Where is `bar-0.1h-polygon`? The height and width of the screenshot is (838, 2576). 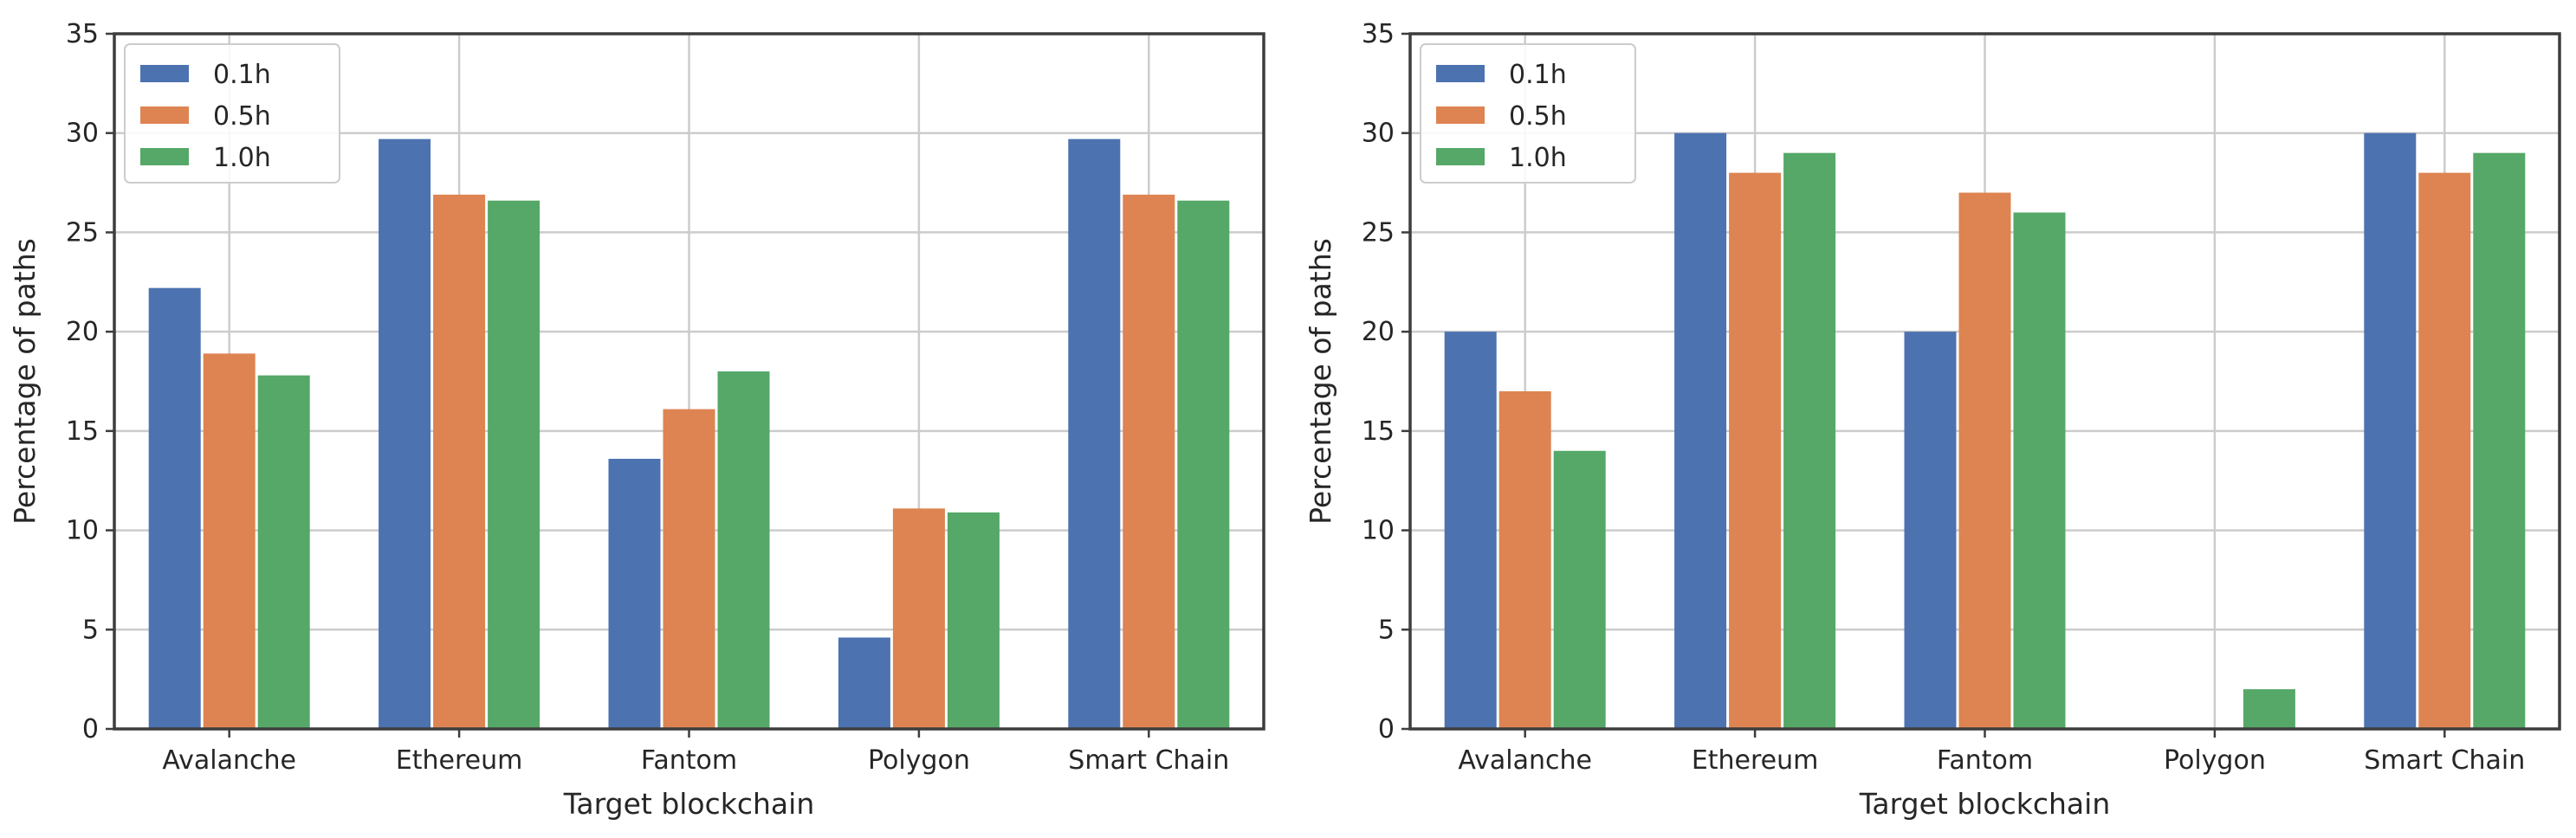 bar-0.1h-polygon is located at coordinates (864, 683).